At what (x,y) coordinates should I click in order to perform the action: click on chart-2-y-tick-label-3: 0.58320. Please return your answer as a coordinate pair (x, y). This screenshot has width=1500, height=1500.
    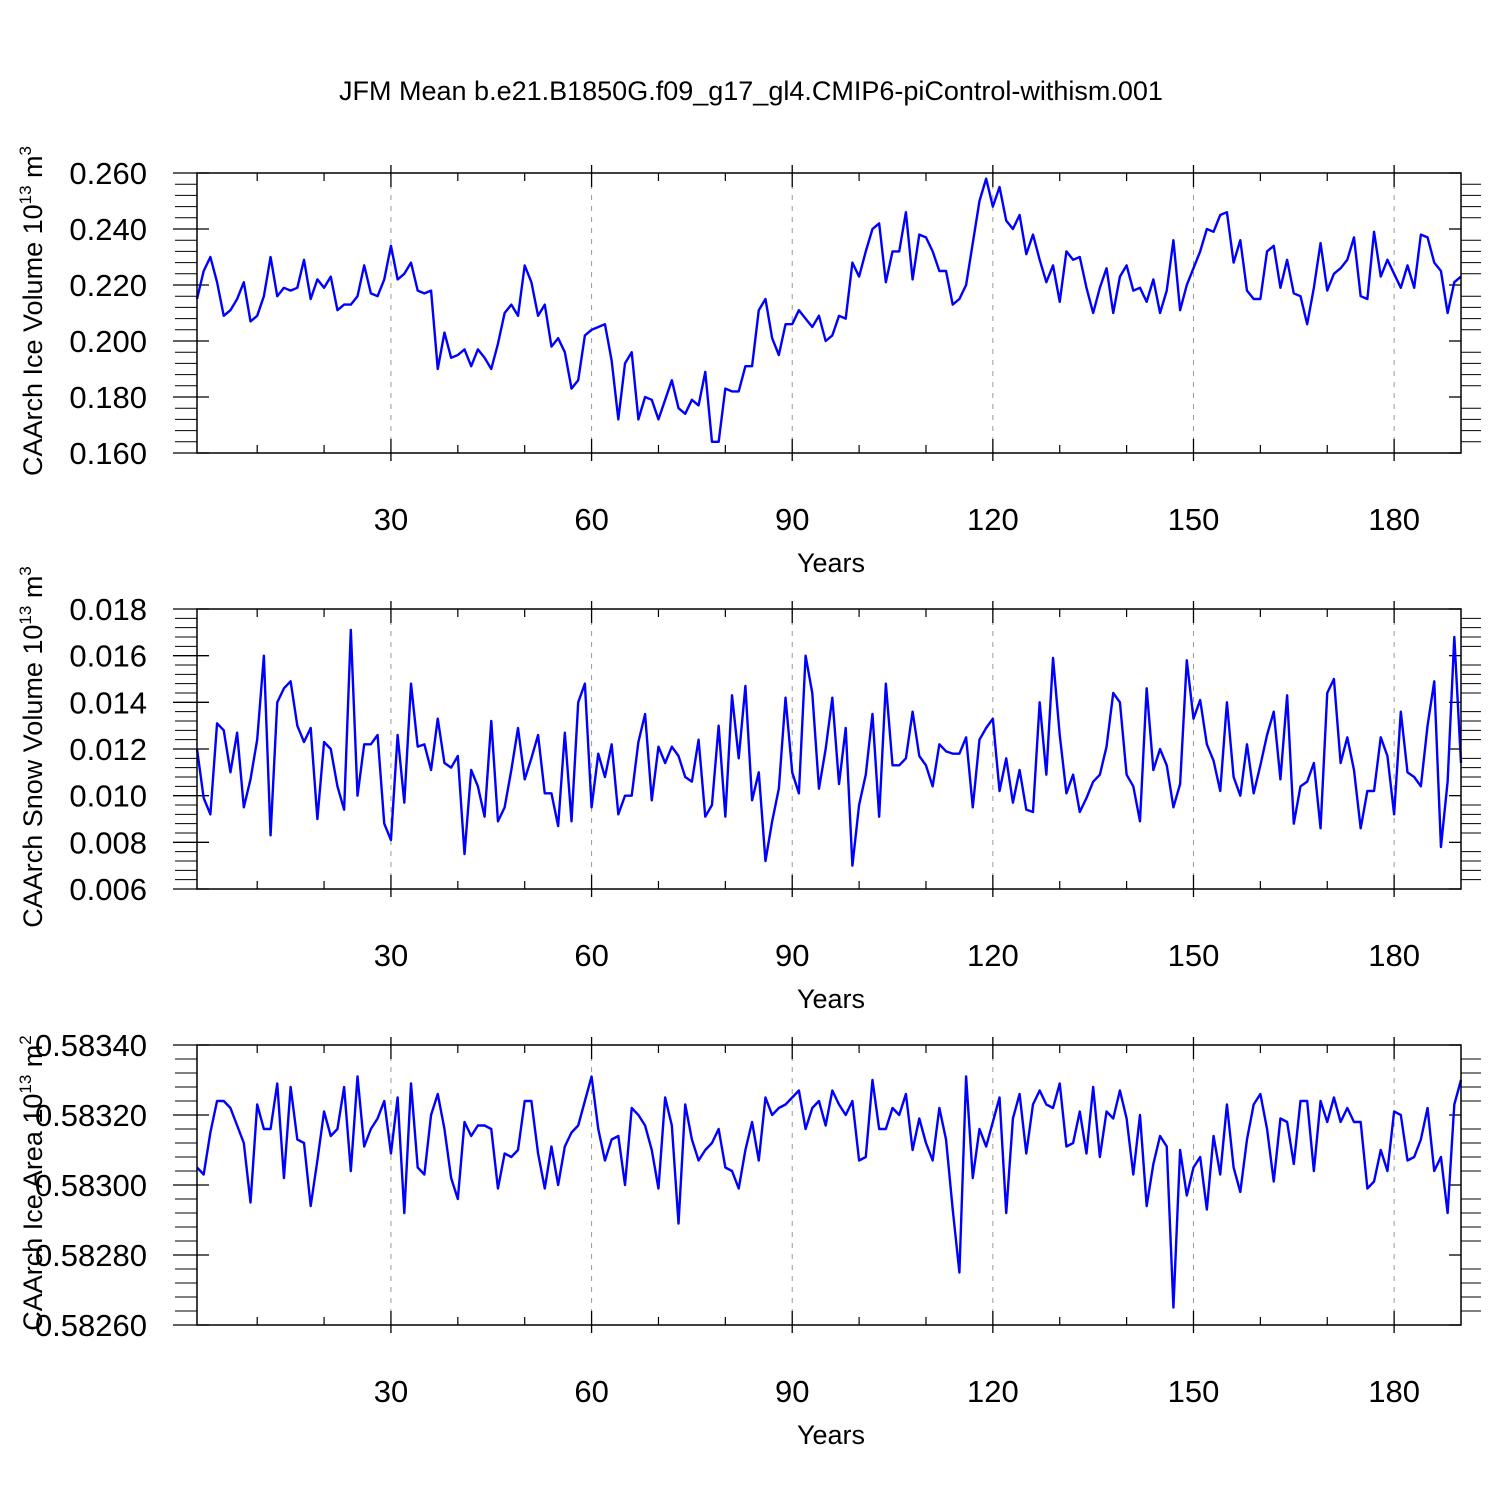
    Looking at the image, I should click on (91, 1115).